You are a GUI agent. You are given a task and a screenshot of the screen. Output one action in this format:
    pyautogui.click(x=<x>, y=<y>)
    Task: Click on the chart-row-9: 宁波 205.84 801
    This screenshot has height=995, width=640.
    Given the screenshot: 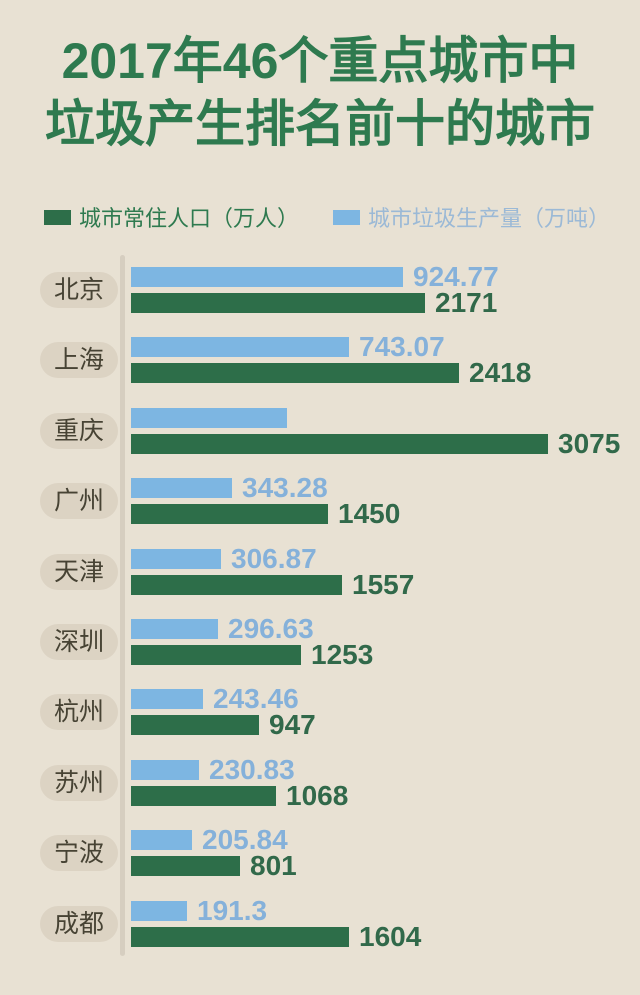 What is the action you would take?
    pyautogui.click(x=320, y=862)
    